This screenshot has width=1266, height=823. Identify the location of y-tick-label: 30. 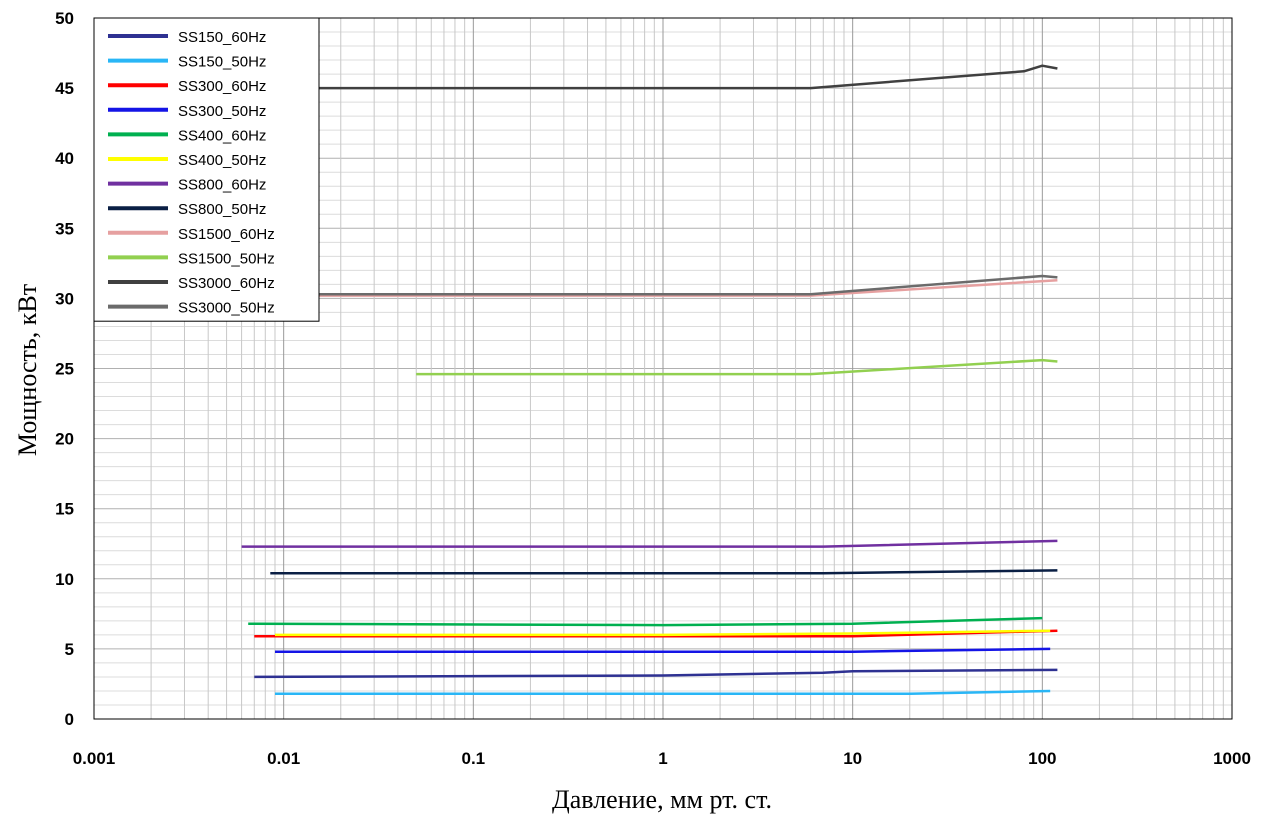
(64, 298).